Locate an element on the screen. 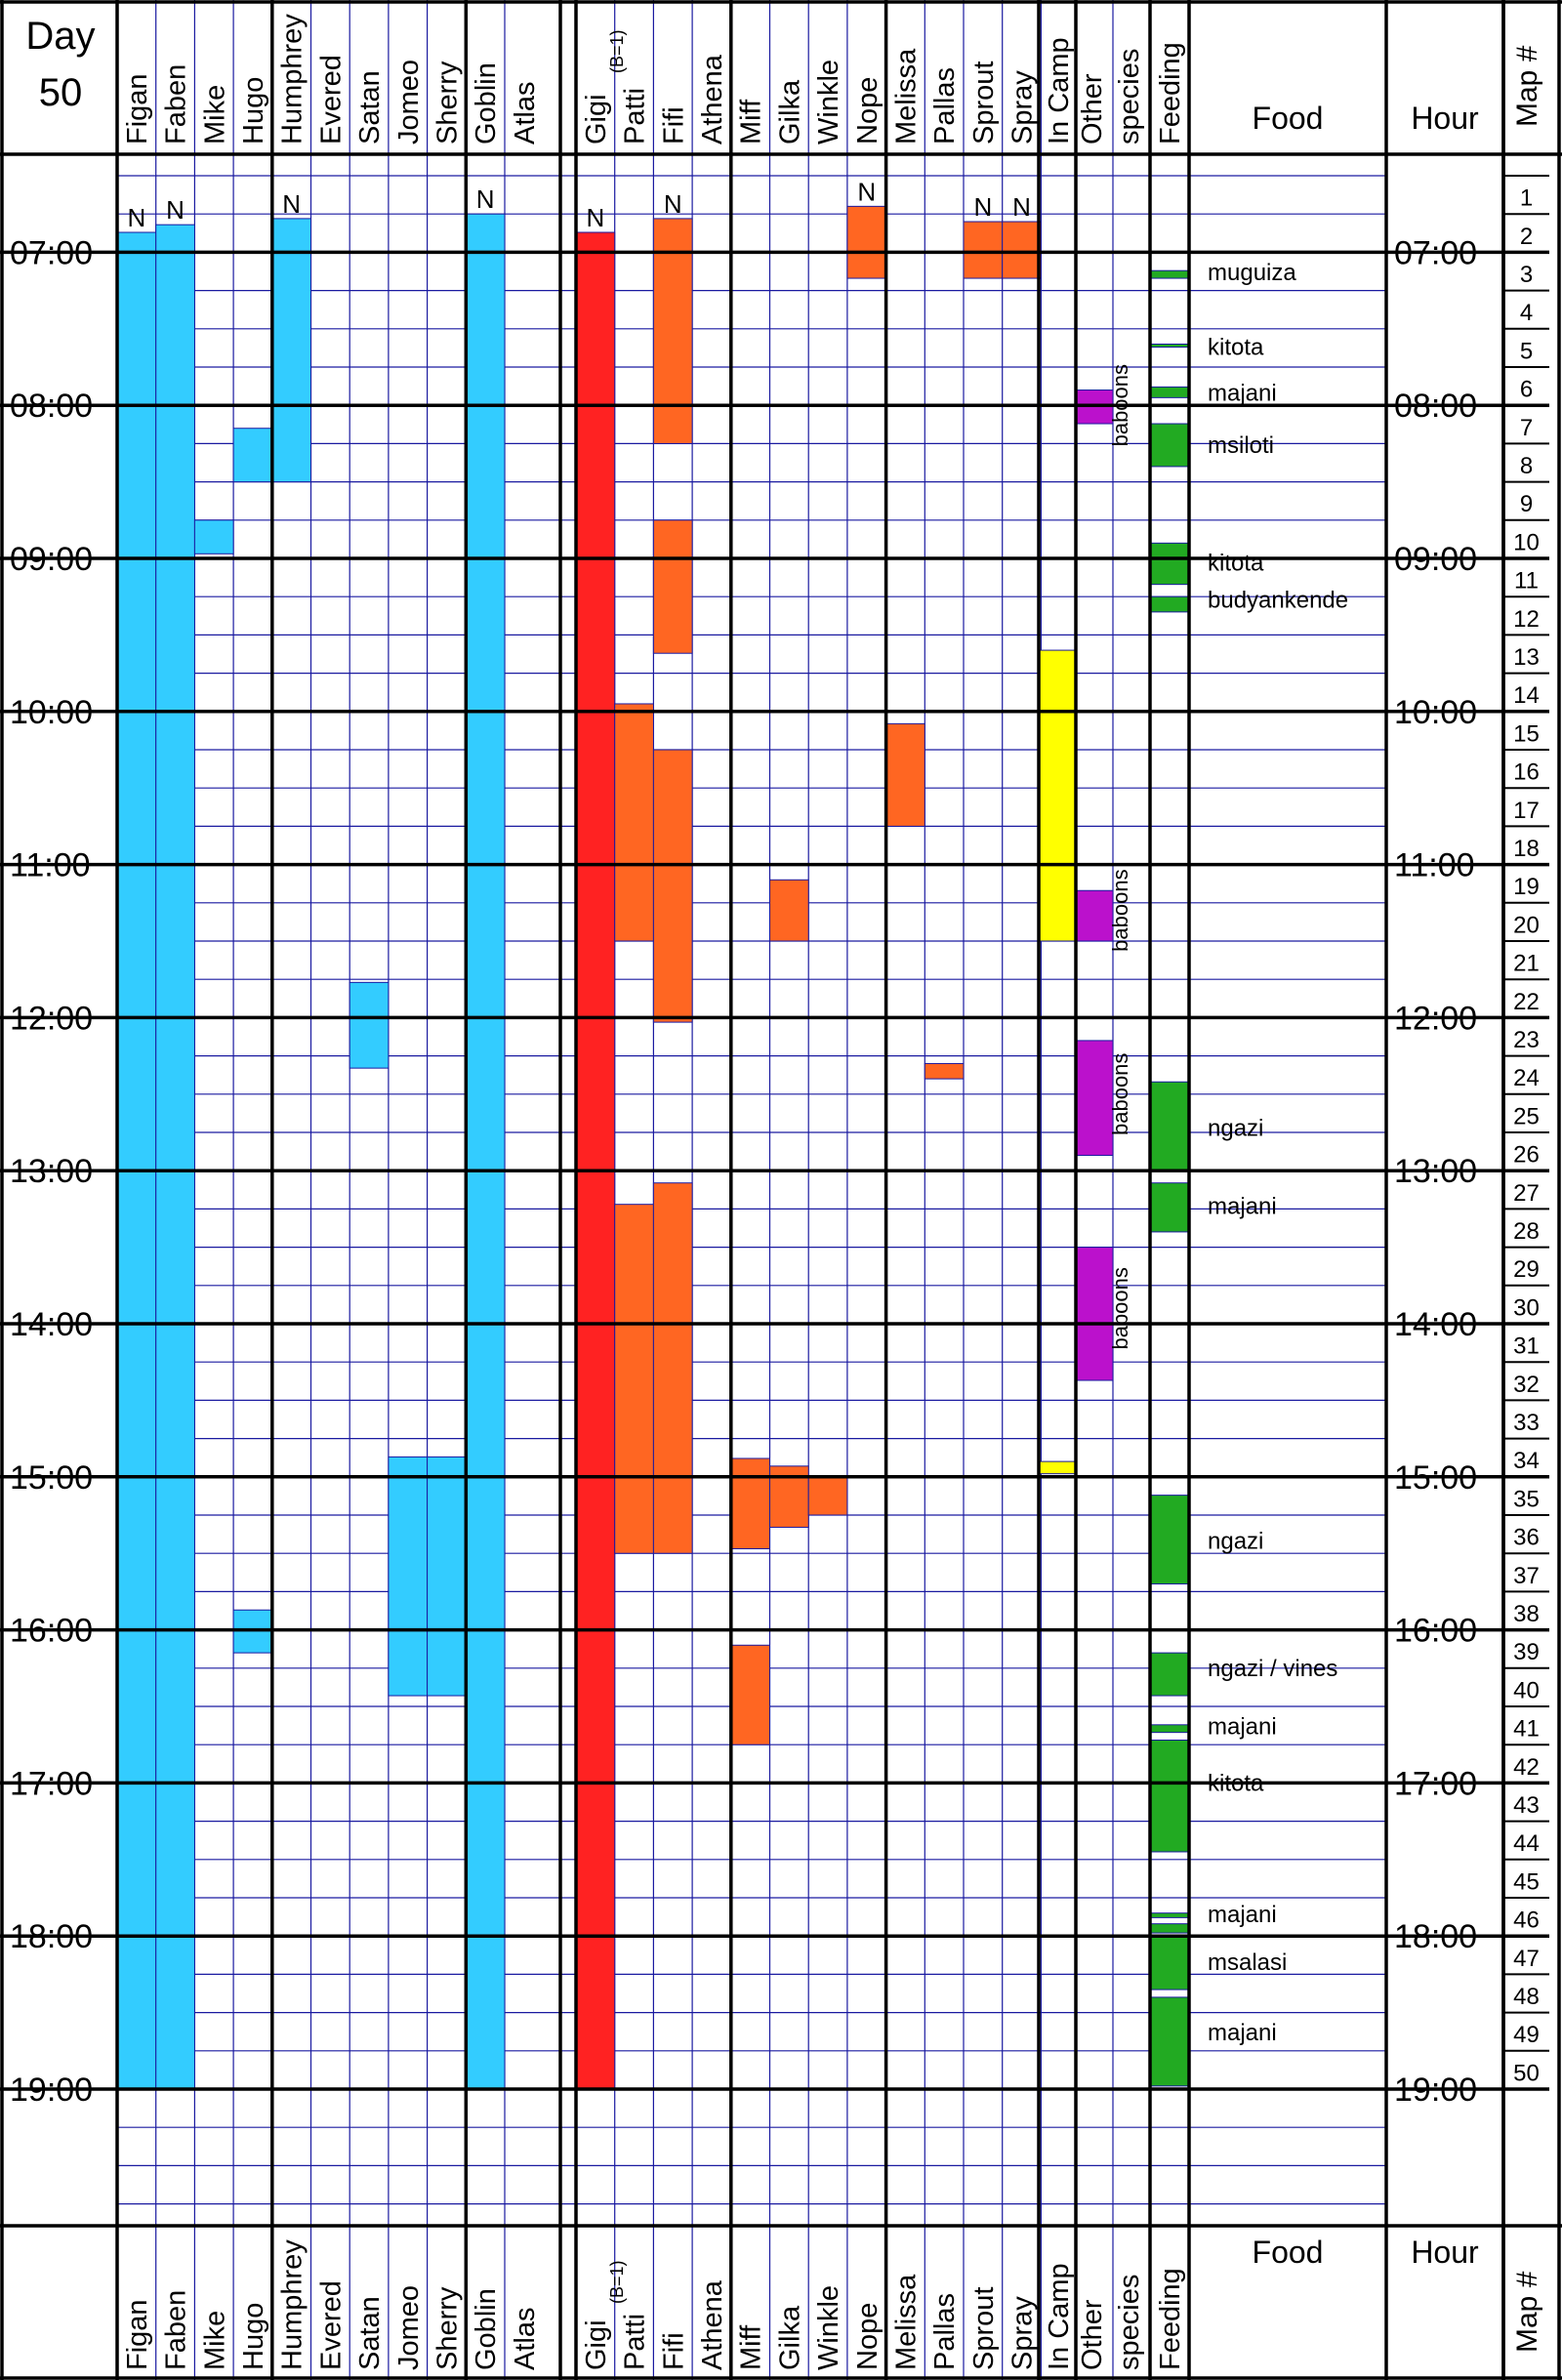 The width and height of the screenshot is (1562, 2380). food-label: kitota is located at coordinates (1236, 348).